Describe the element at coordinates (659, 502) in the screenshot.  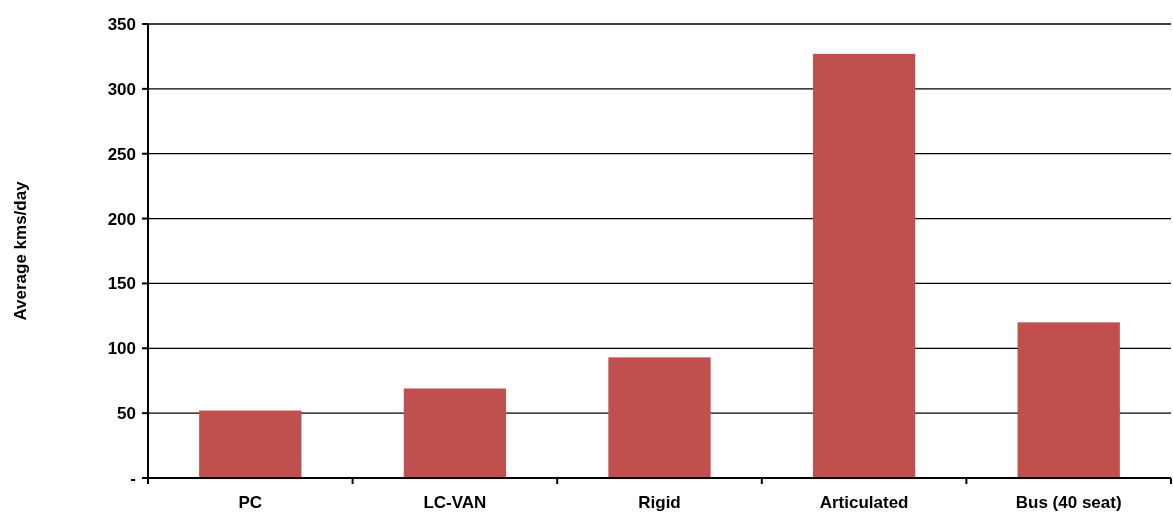
I see `x-tick-label: Rigid` at that location.